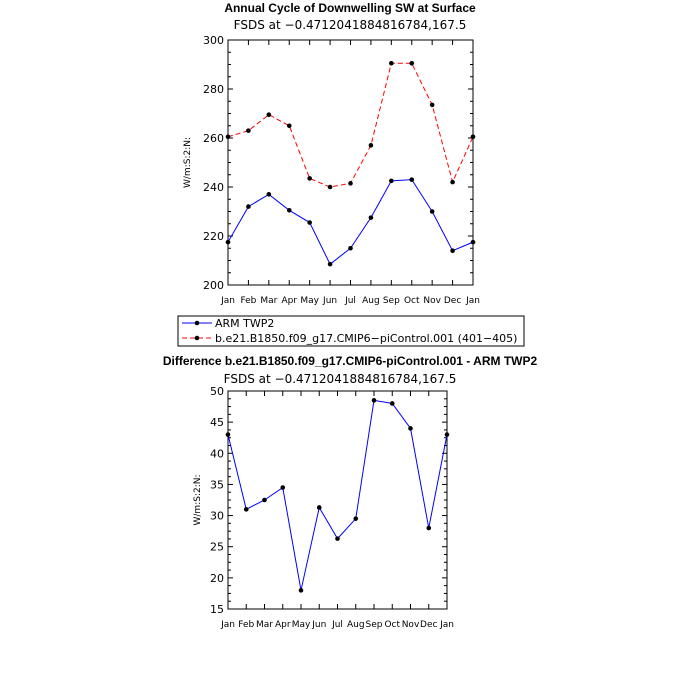 This screenshot has width=700, height=700. I want to click on legend-marker-arm, so click(197, 323).